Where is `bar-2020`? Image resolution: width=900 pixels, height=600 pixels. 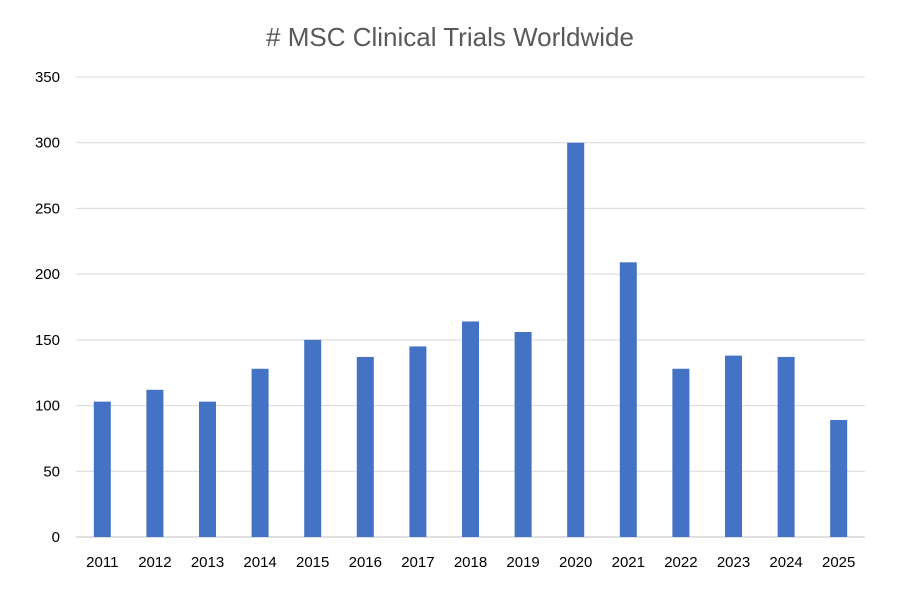
bar-2020 is located at coordinates (576, 339).